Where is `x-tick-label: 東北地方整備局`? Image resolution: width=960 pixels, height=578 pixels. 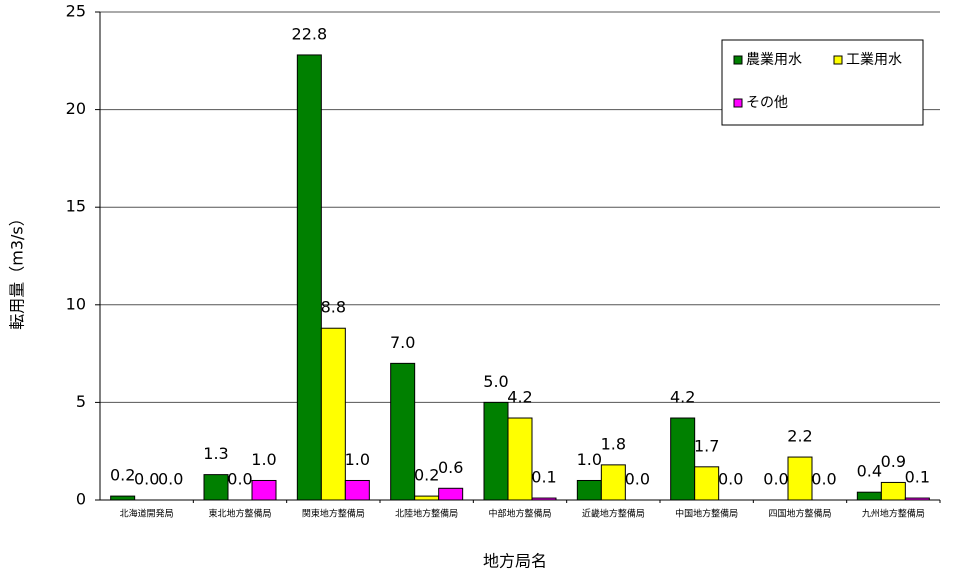 x-tick-label: 東北地方整備局 is located at coordinates (239, 514).